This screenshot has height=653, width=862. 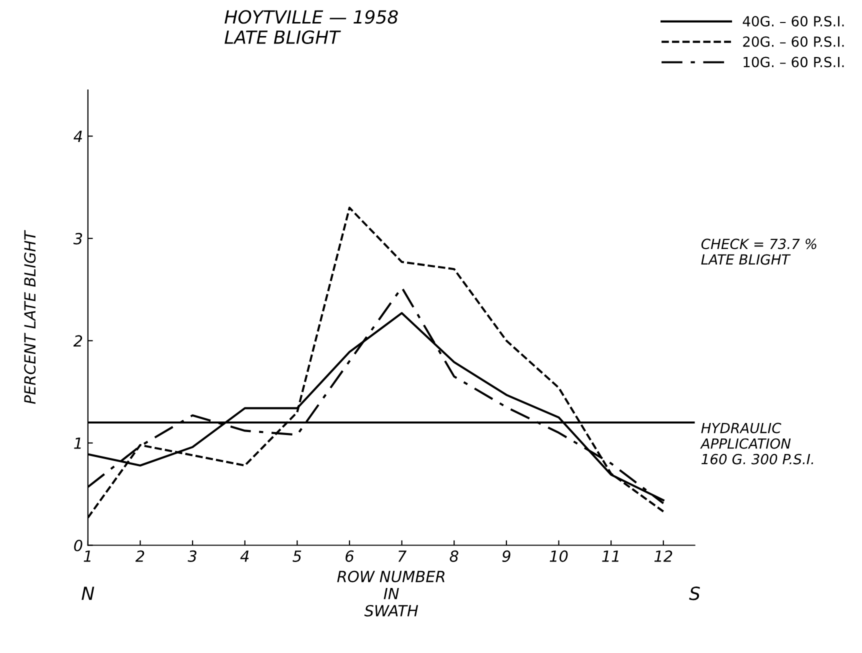 I want to click on text: S, so click(x=694, y=593).